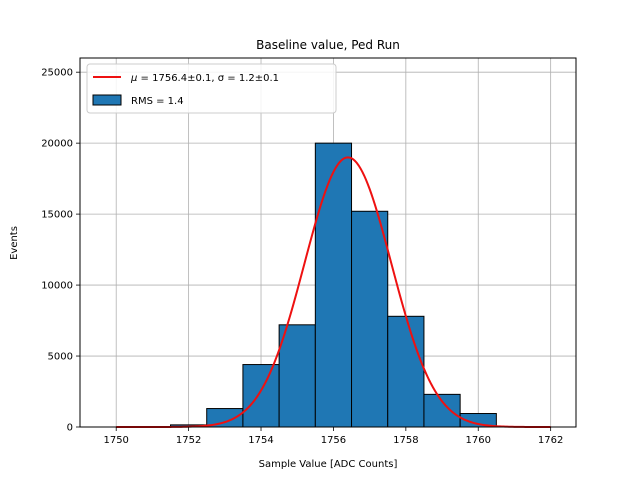 The width and height of the screenshot is (640, 480). What do you see at coordinates (57, 144) in the screenshot?
I see `y-tick-label-4: 20000` at bounding box center [57, 144].